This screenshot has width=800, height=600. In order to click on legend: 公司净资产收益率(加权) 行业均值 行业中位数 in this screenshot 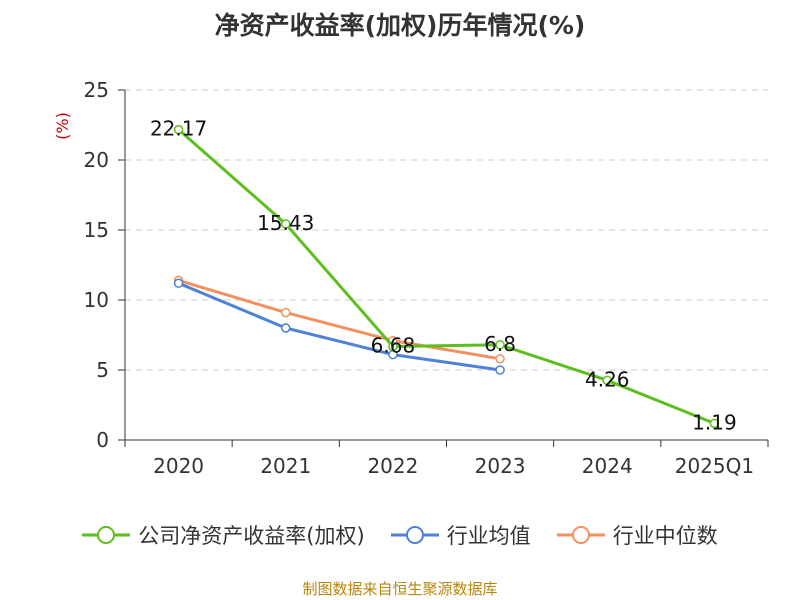, I will do `click(400, 535)`.